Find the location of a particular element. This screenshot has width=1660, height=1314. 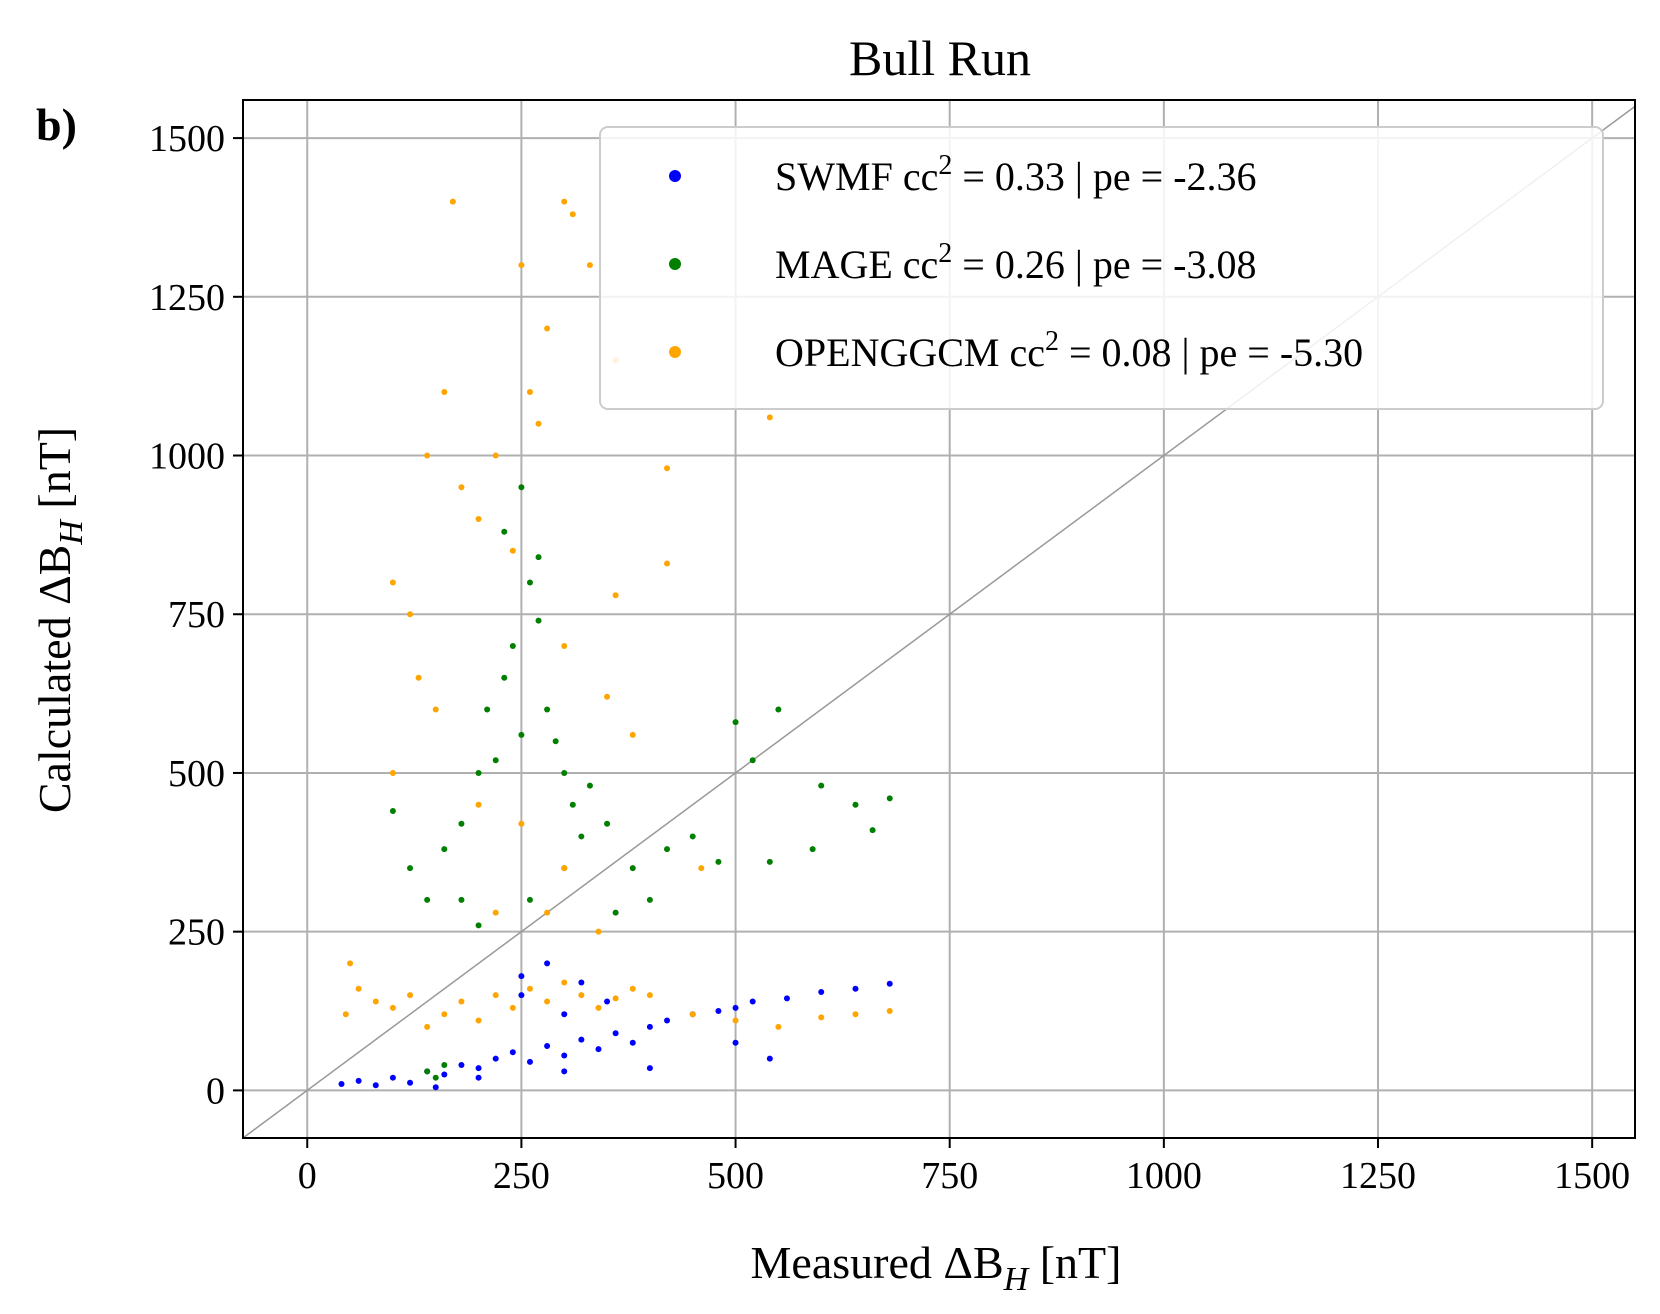

series-mage is located at coordinates (641, 782).